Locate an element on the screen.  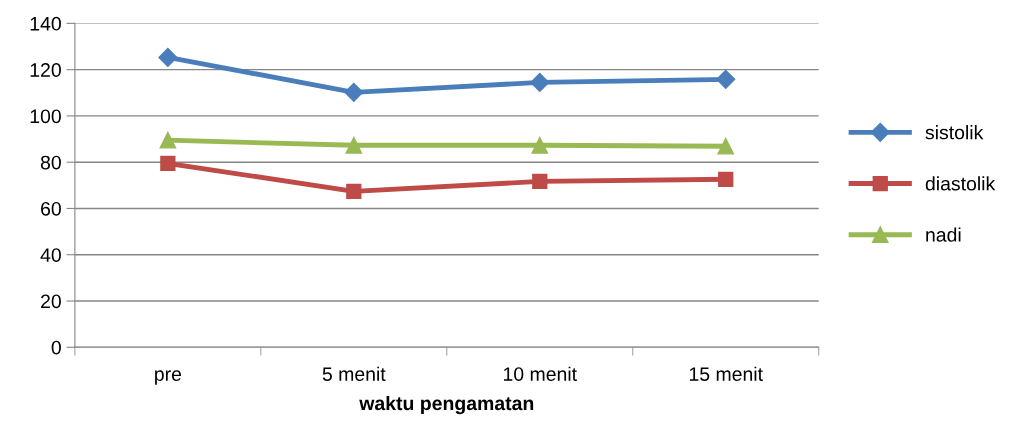
x-tick-label: 5 menit is located at coordinates (354, 373).